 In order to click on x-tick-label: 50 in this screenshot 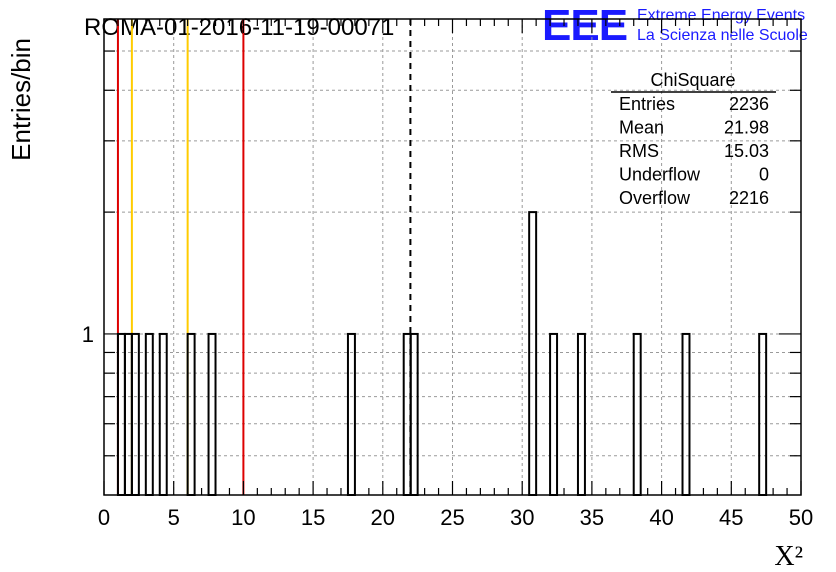, I will do `click(801, 517)`.